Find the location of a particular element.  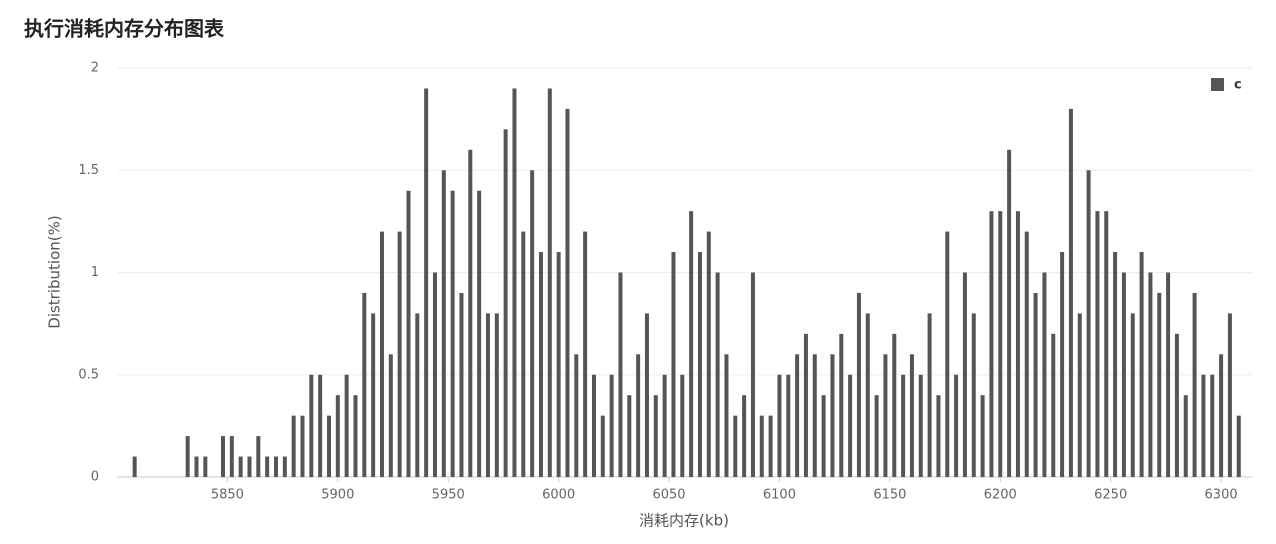

y-tick-label: 2 is located at coordinates (95, 68).